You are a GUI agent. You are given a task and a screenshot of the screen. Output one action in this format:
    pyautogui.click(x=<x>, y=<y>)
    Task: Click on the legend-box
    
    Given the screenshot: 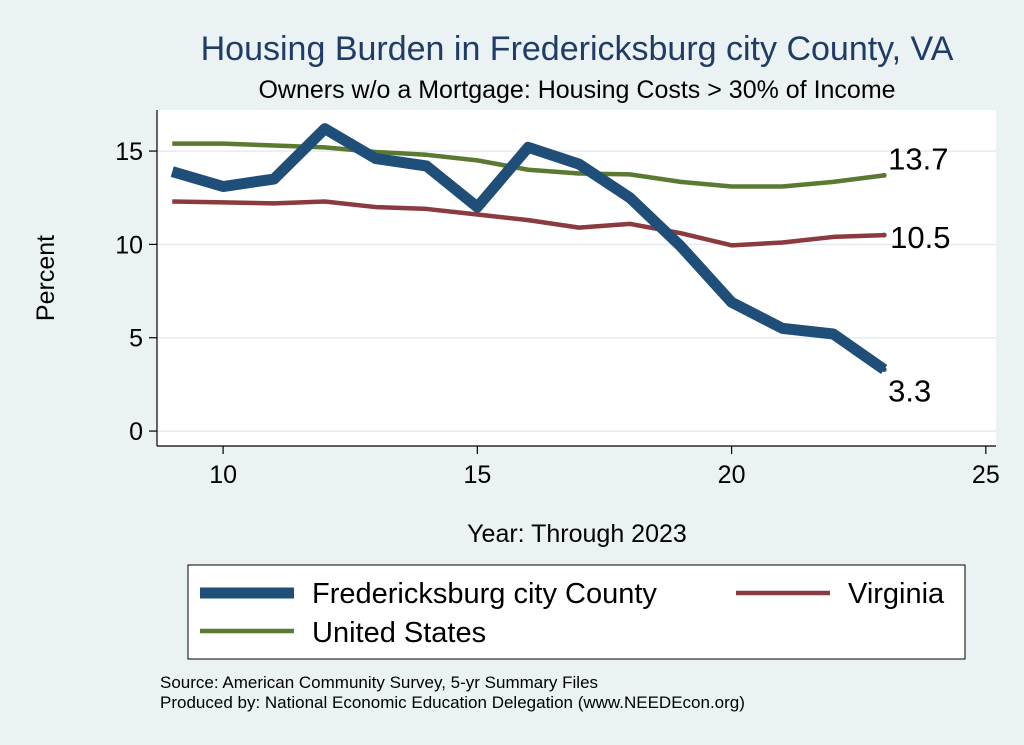 What is the action you would take?
    pyautogui.click(x=576, y=612)
    